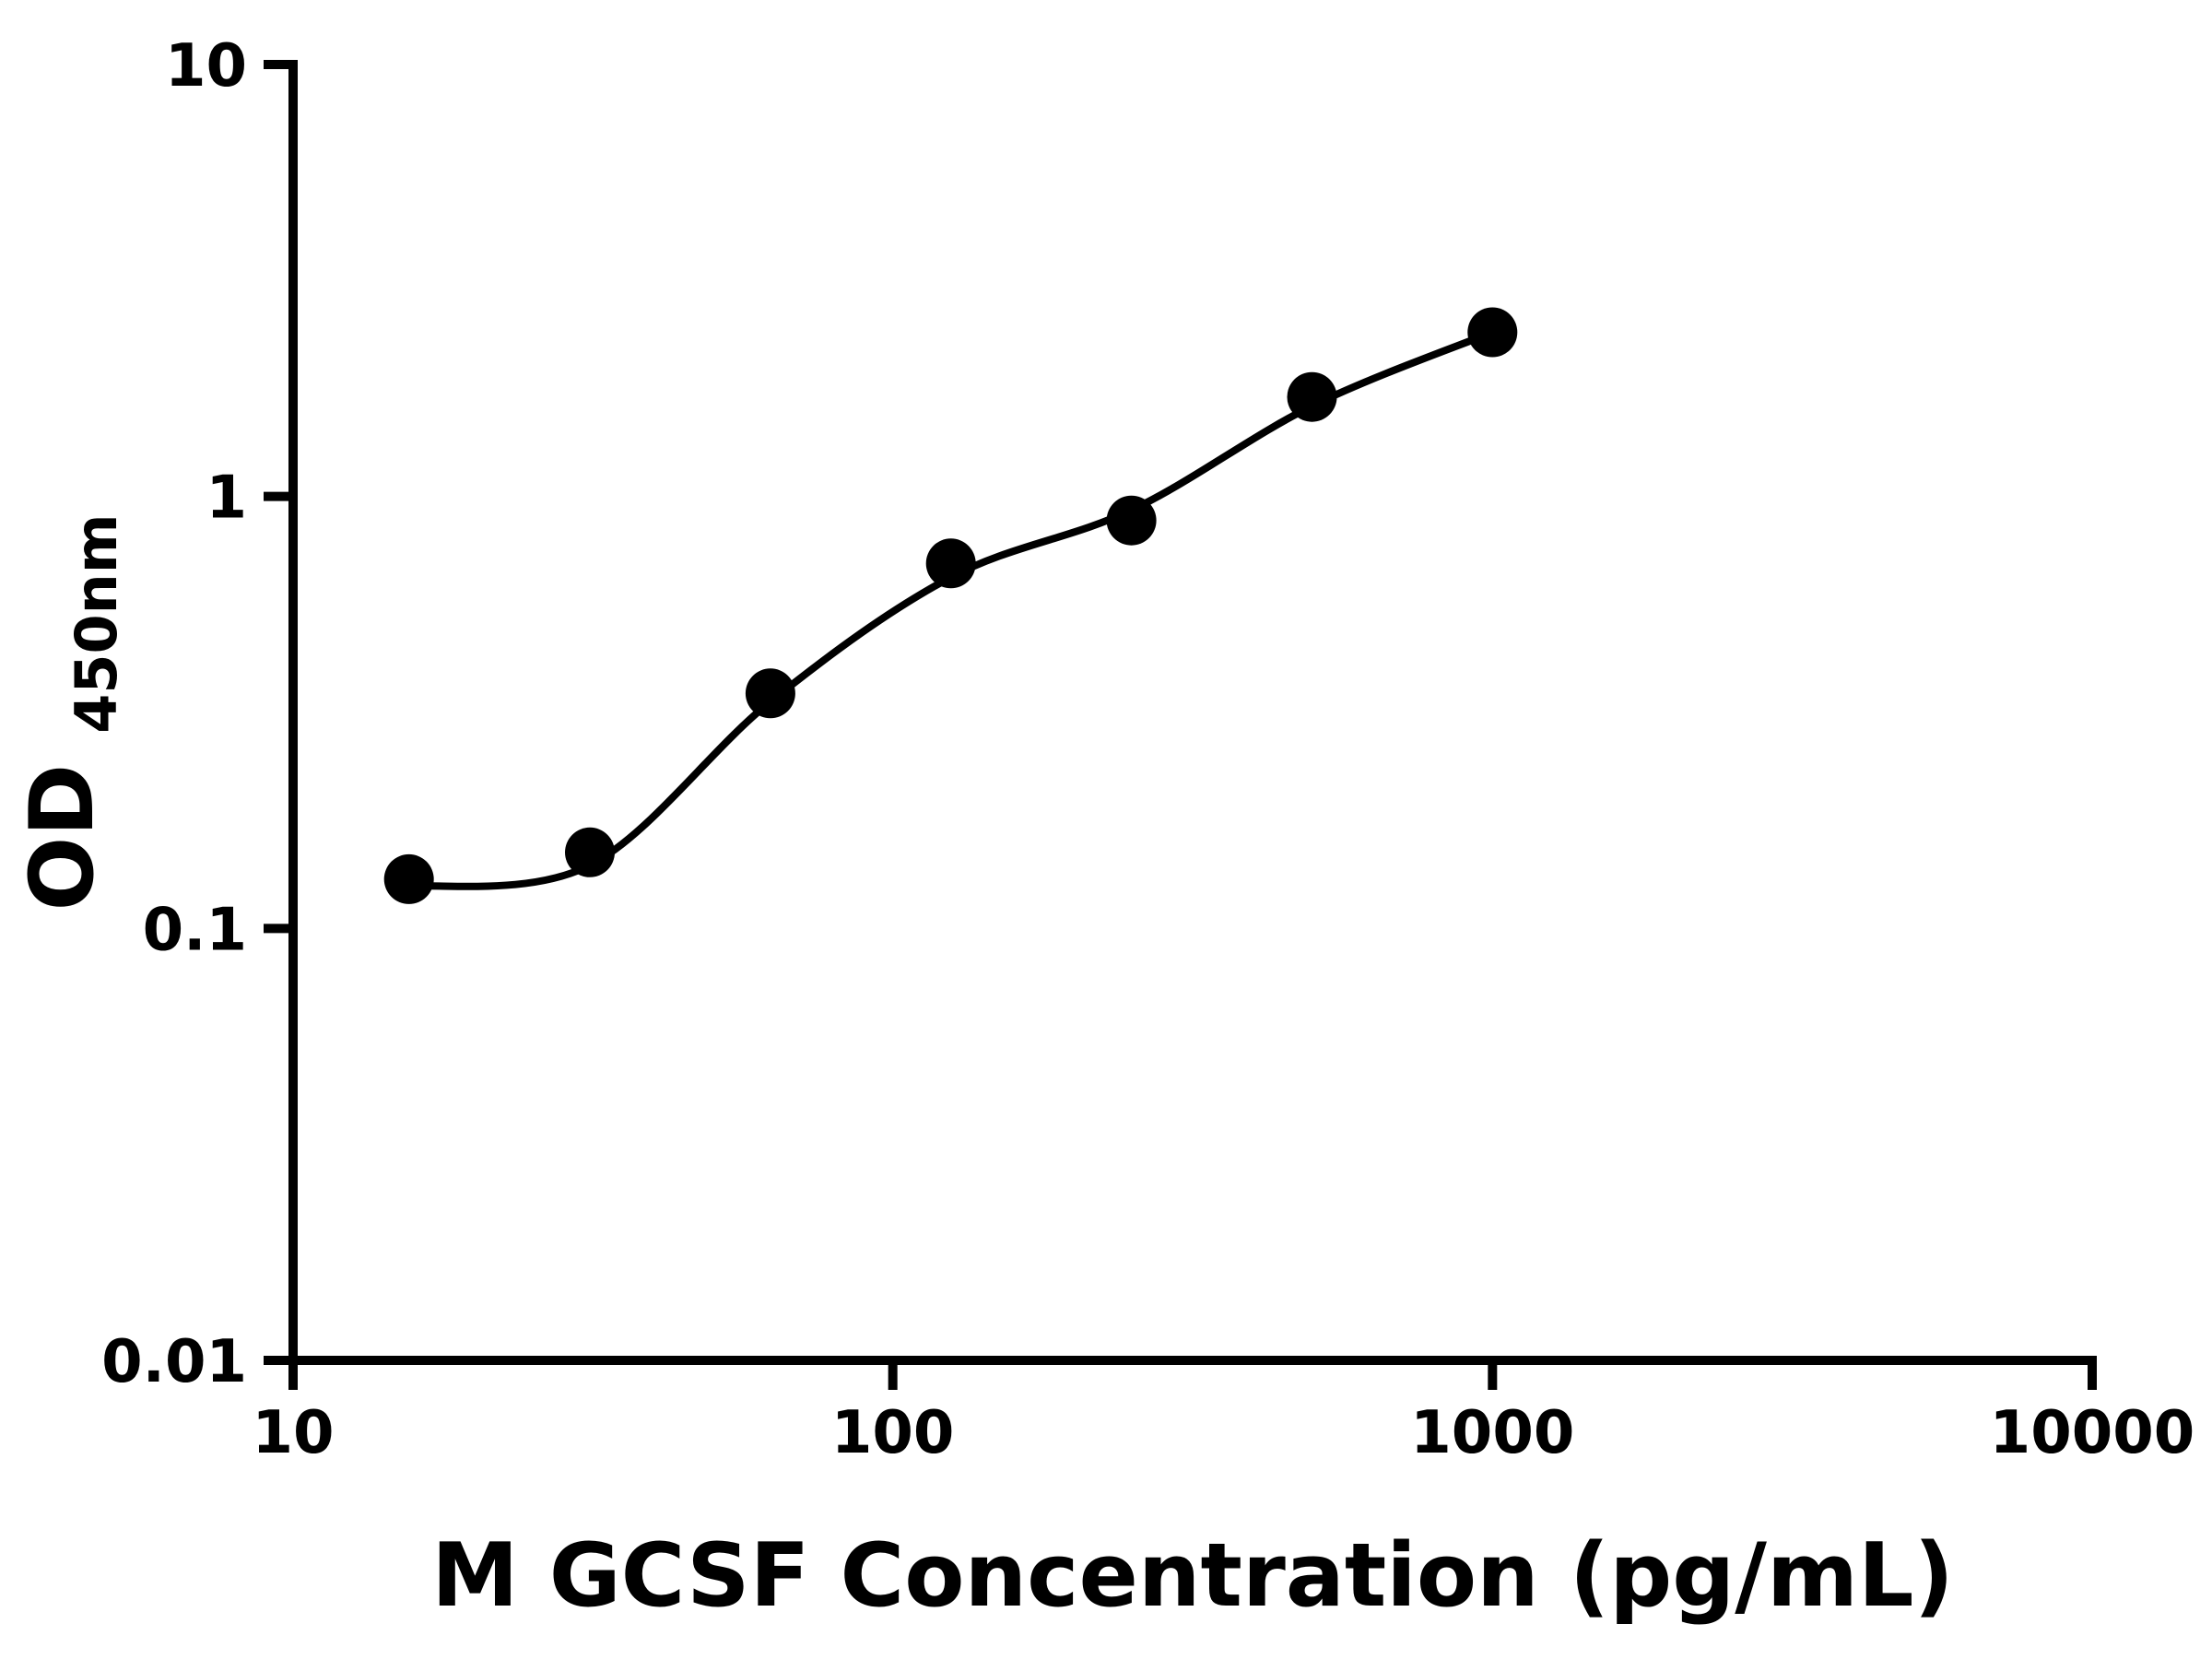 The height and width of the screenshot is (1659, 2212). What do you see at coordinates (174, 714) in the screenshot?
I see `y-axis-tick-labels: 0.01 0.1 1 10` at bounding box center [174, 714].